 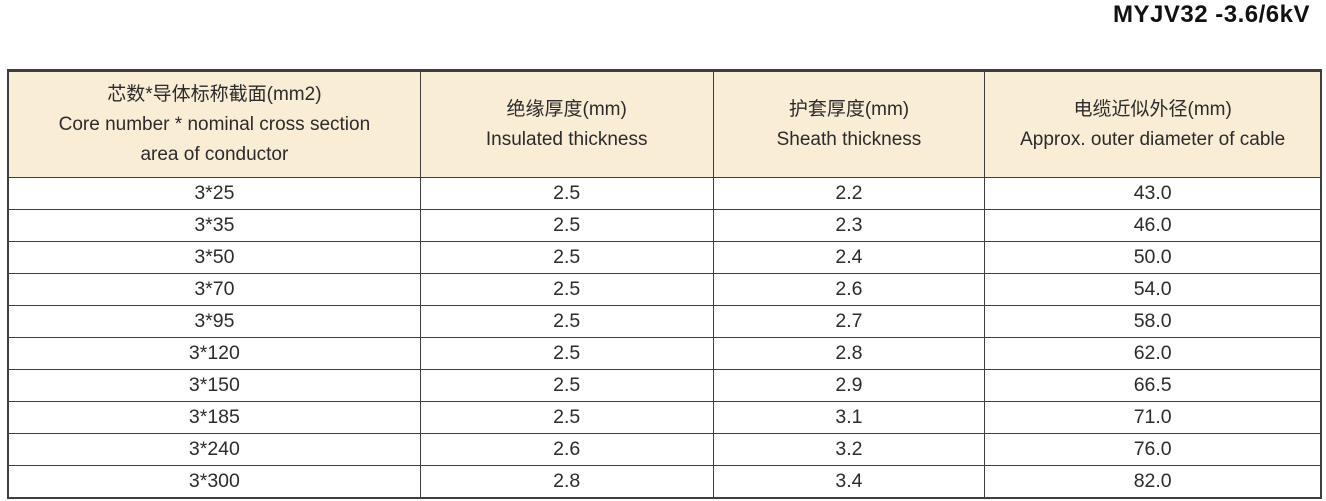 What do you see at coordinates (214, 353) in the screenshot?
I see `table-cell: 3*120` at bounding box center [214, 353].